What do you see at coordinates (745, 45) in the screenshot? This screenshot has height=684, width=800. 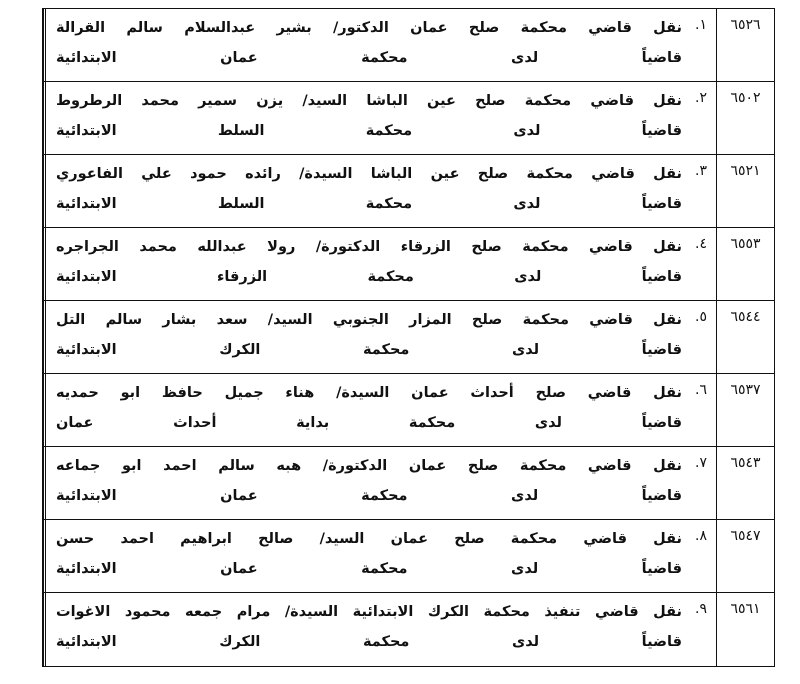 I see `file-number: ٦٥٢٦` at bounding box center [745, 45].